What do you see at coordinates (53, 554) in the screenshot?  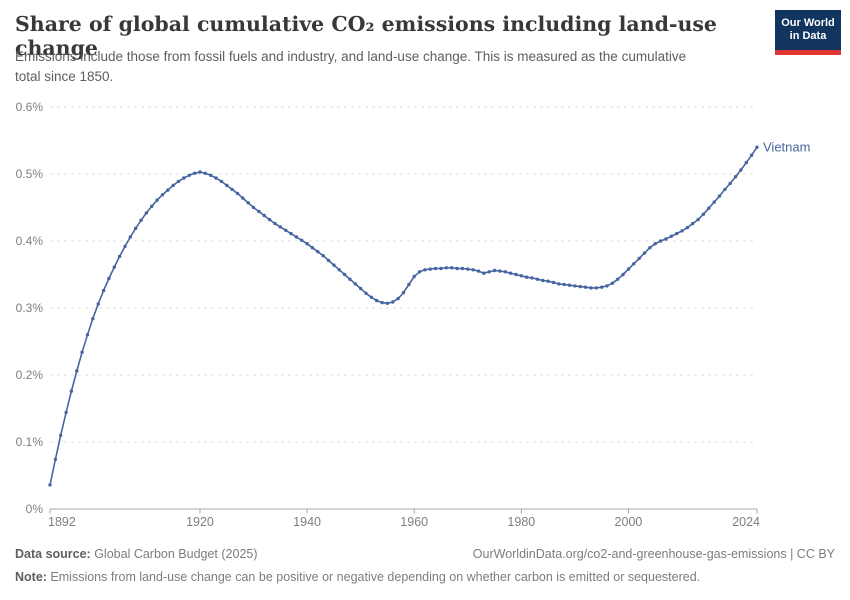 I see `data-source-label: Data source:` at bounding box center [53, 554].